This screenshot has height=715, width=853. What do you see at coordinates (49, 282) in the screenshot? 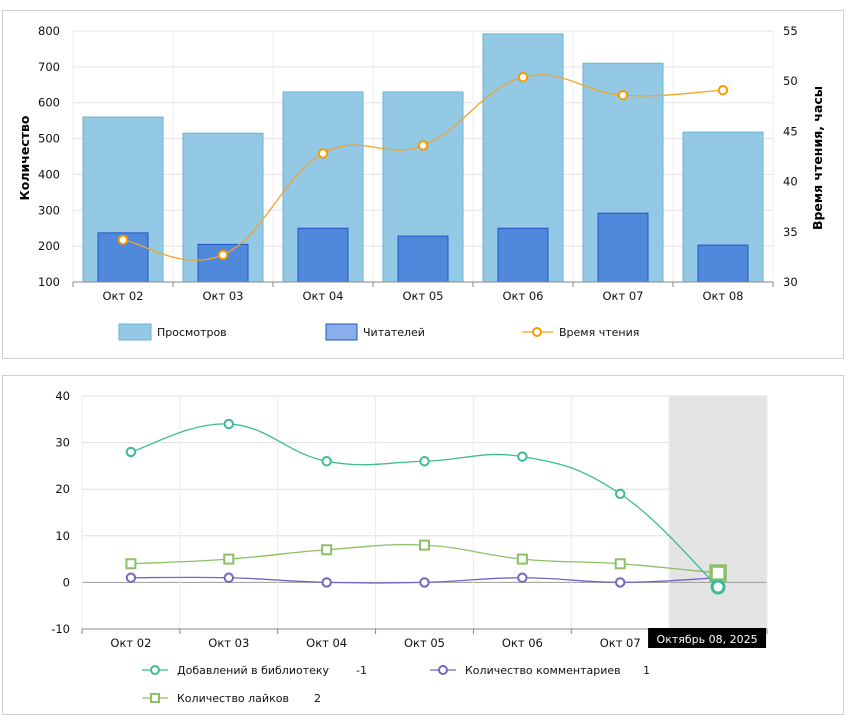
I see `left-tick-label: 100` at bounding box center [49, 282].